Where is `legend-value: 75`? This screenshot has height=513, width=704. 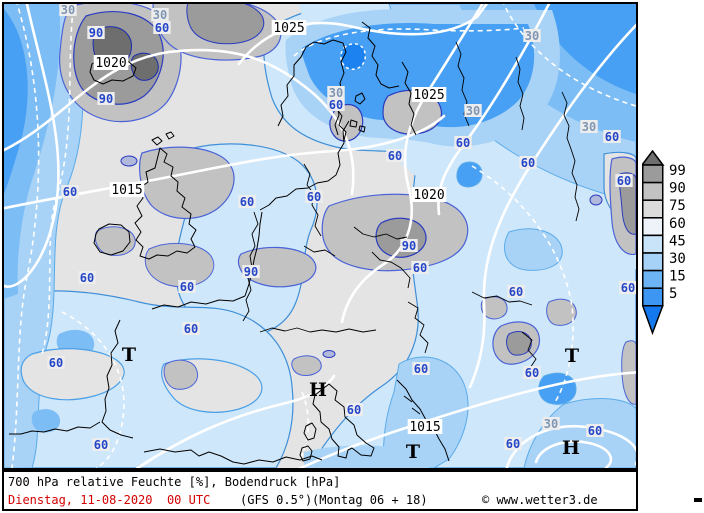
legend-value: 75 is located at coordinates (677, 206).